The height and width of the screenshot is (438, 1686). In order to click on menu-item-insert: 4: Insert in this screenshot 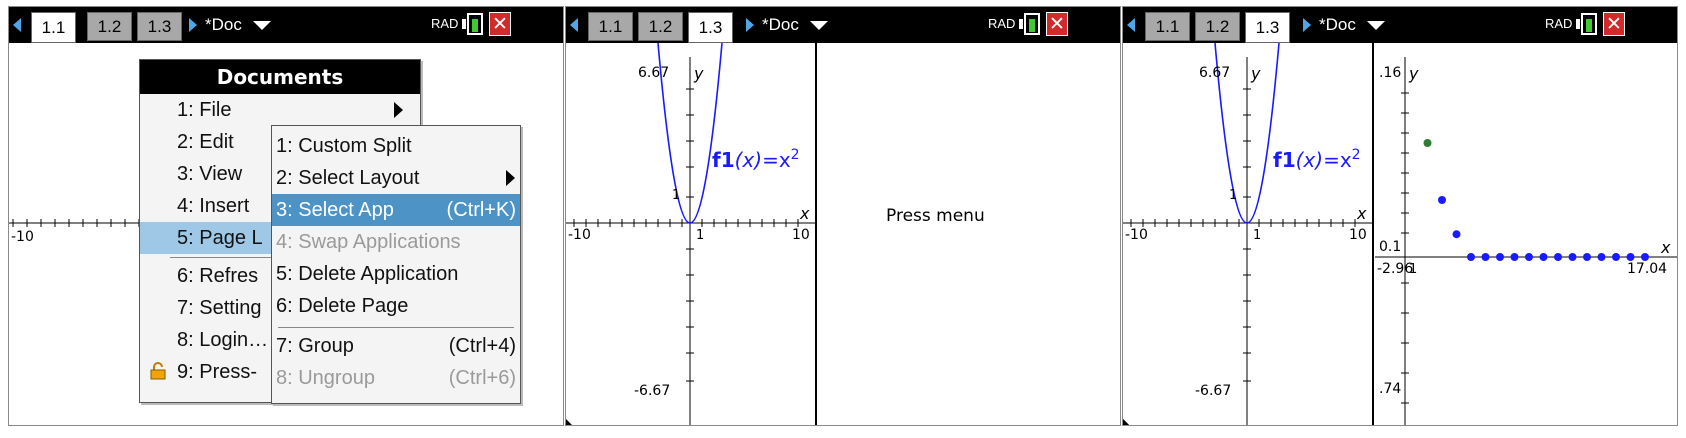, I will do `click(213, 206)`.